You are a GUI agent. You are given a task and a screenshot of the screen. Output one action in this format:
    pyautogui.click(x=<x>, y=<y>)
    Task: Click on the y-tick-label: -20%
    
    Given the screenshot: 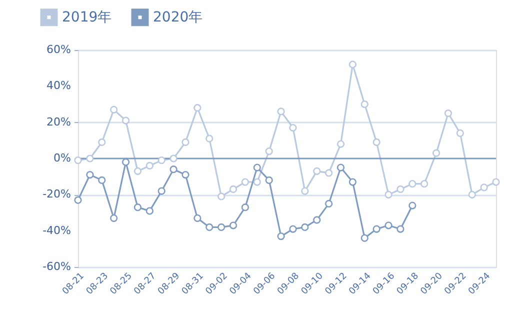 What is the action you would take?
    pyautogui.click(x=56, y=194)
    